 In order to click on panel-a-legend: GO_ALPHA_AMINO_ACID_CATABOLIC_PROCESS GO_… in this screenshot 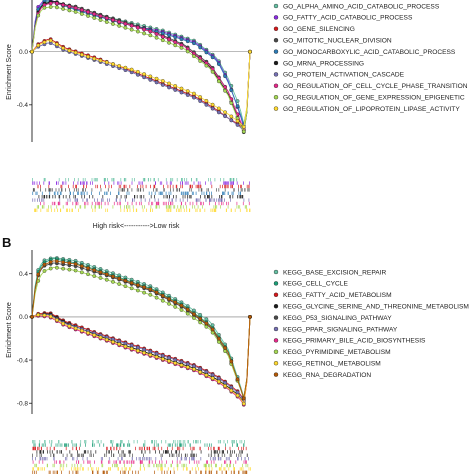, I will do `click(370, 58)`.